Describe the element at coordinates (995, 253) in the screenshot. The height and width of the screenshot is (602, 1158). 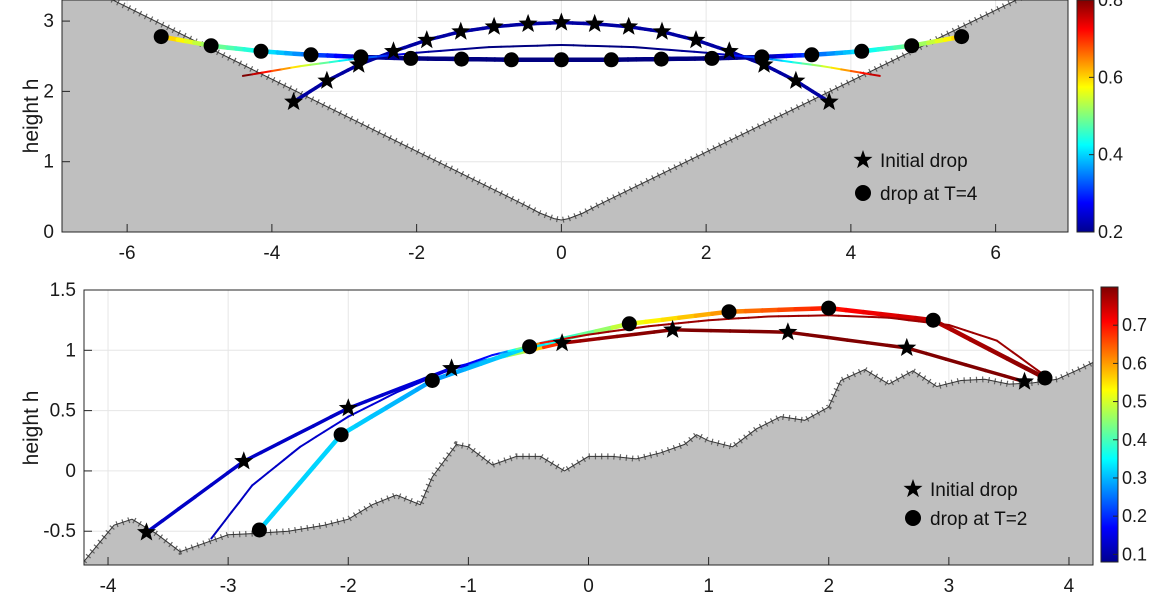
I see `x-tick-label: 6` at that location.